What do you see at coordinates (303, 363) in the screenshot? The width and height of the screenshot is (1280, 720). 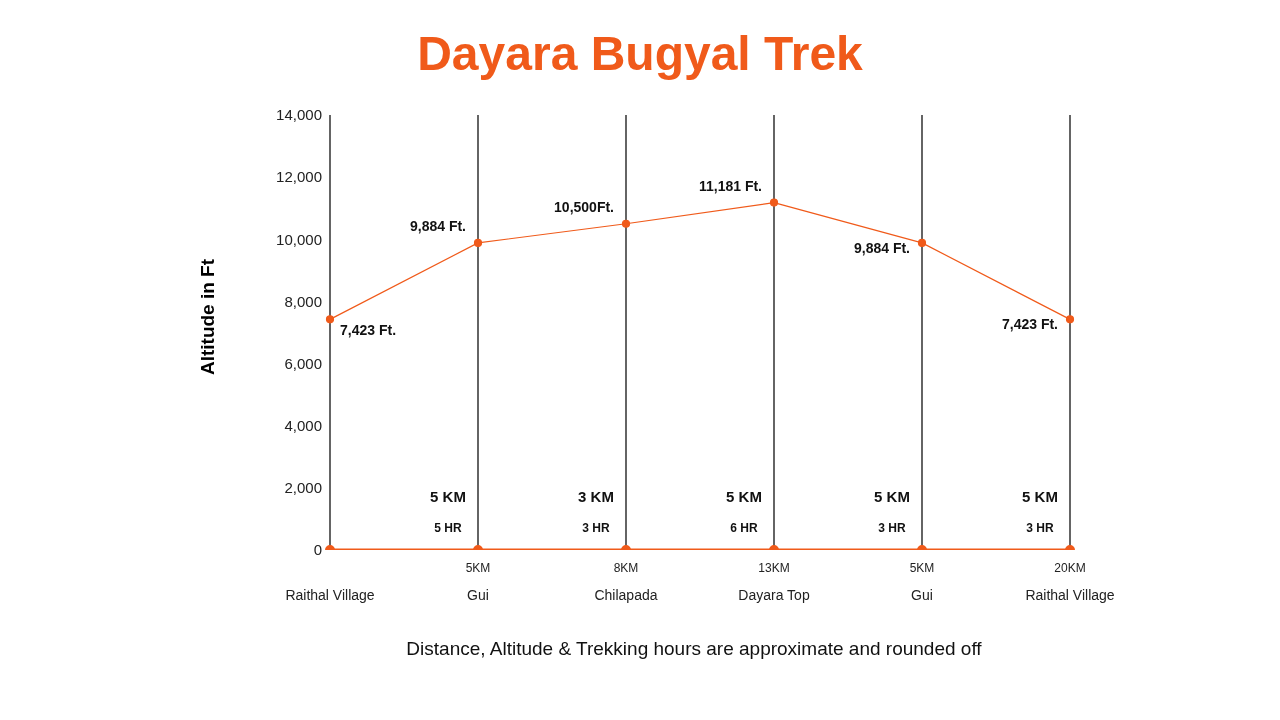 I see `y-tick-label: 6,000` at bounding box center [303, 363].